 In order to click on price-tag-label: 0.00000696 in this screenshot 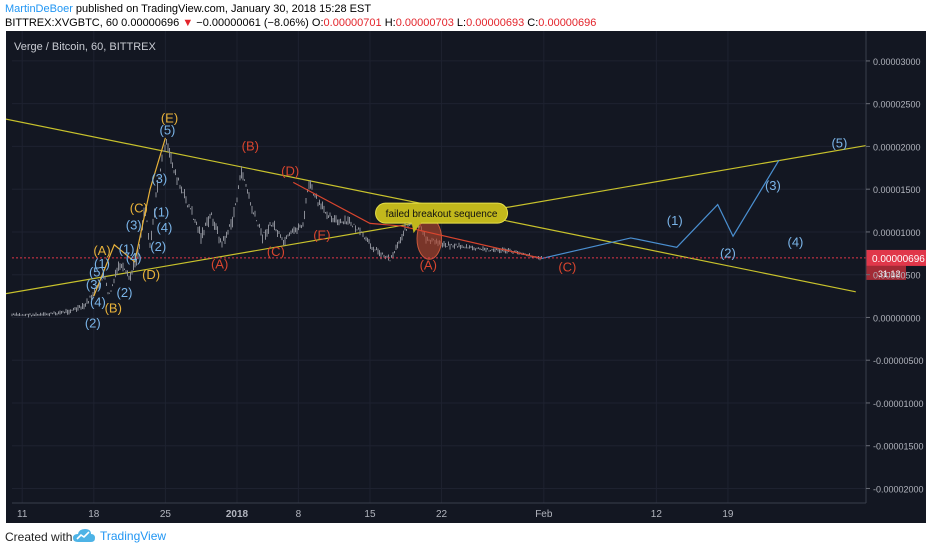, I will do `click(898, 259)`.